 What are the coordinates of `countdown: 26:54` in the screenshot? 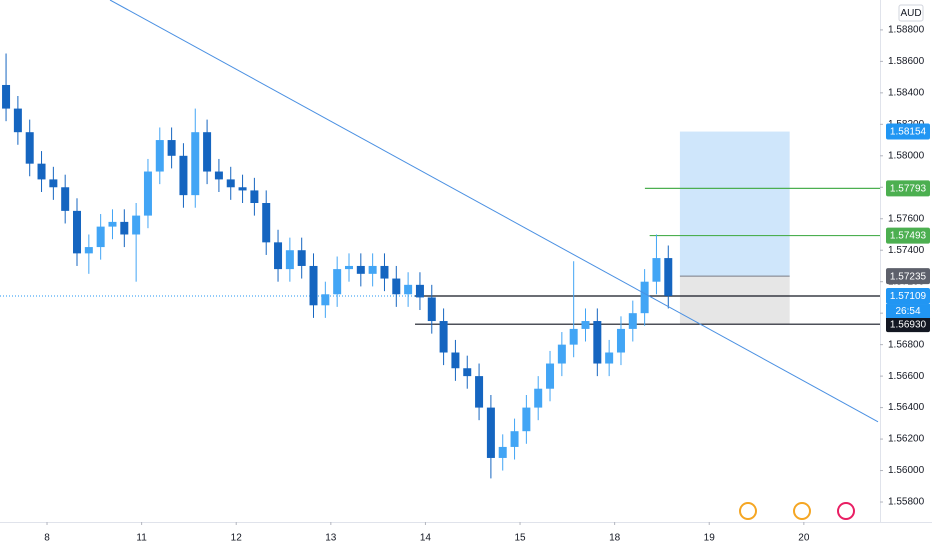 It's located at (907, 311).